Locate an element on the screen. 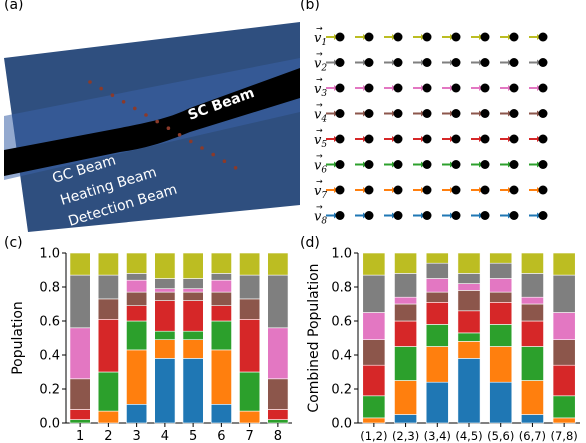 This screenshot has width=586, height=443. x-tick-label: 2 is located at coordinates (108, 436).